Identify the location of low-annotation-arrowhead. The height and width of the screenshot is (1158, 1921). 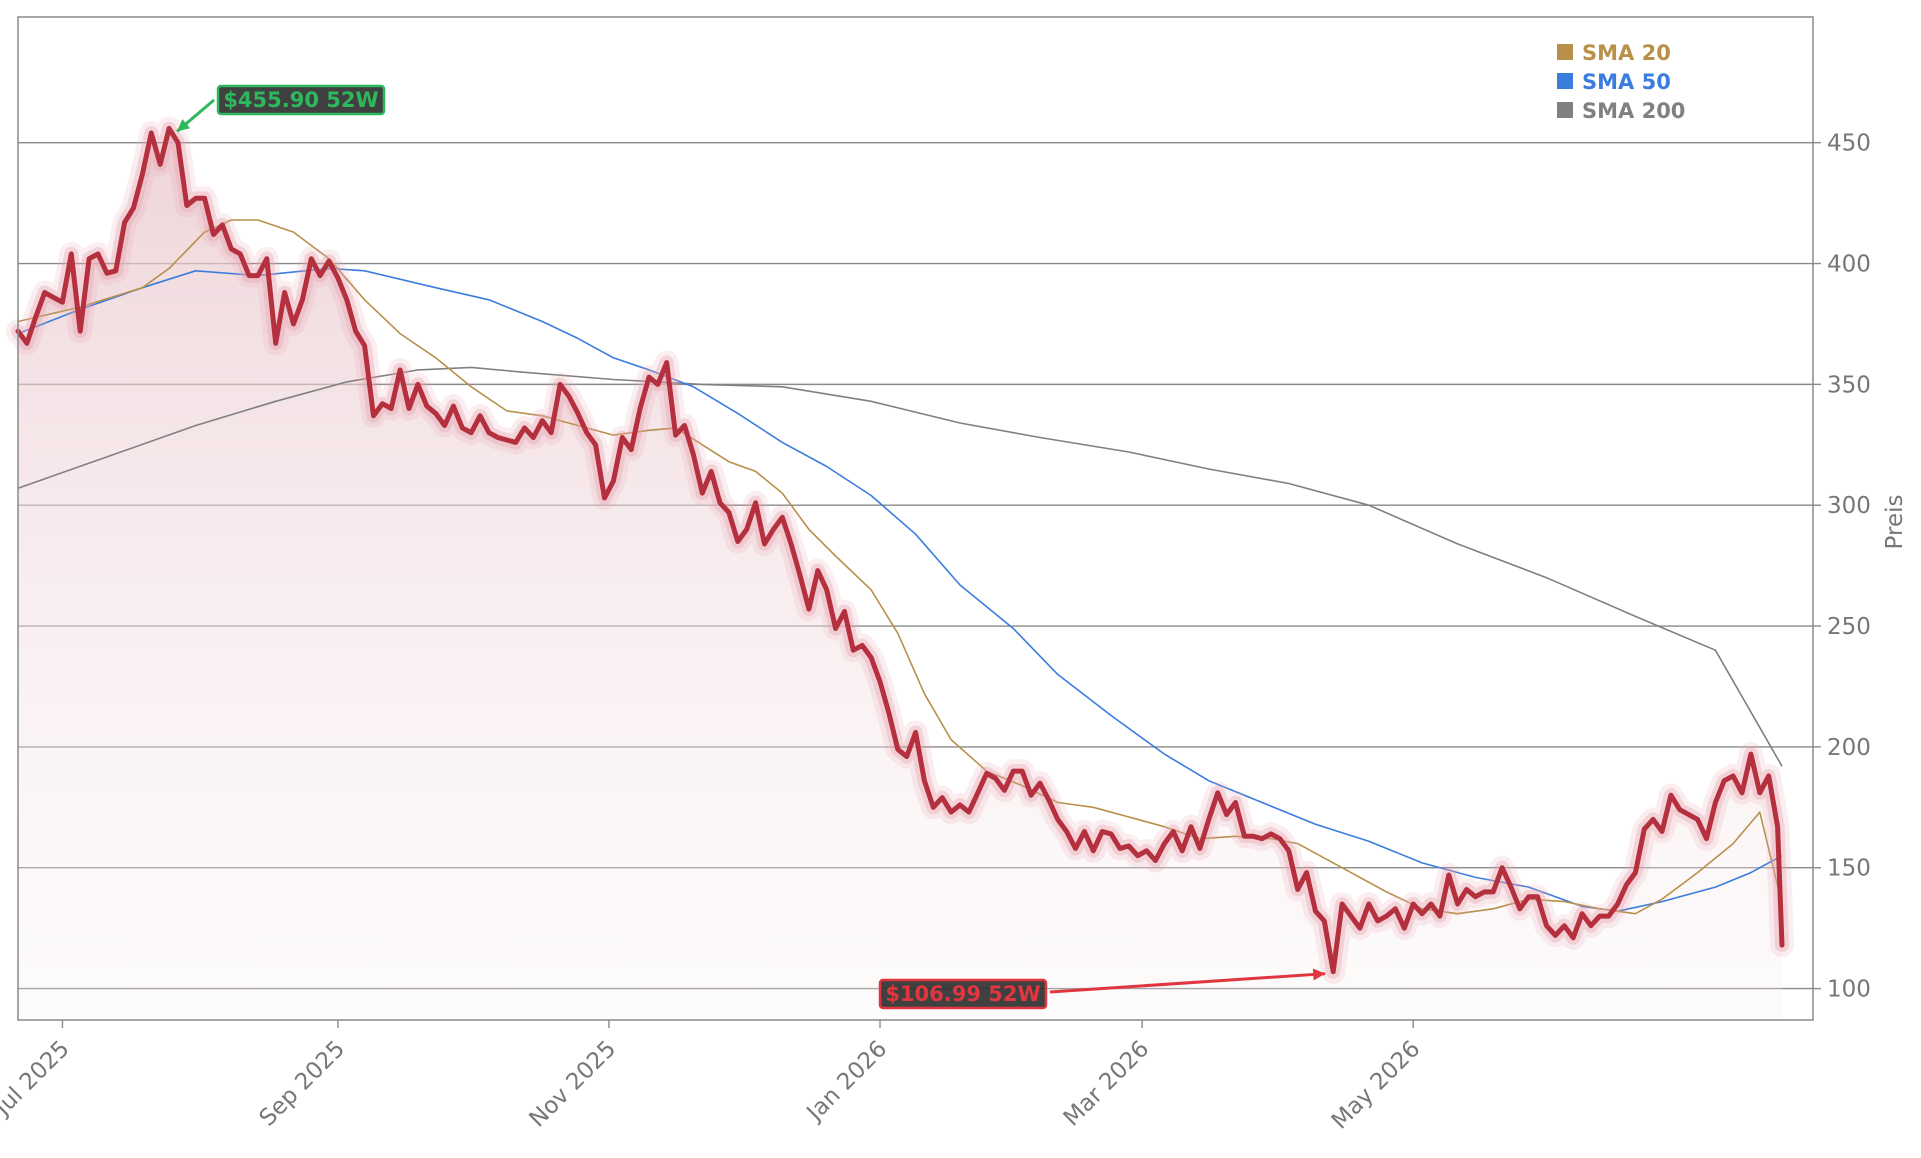
(1319, 974).